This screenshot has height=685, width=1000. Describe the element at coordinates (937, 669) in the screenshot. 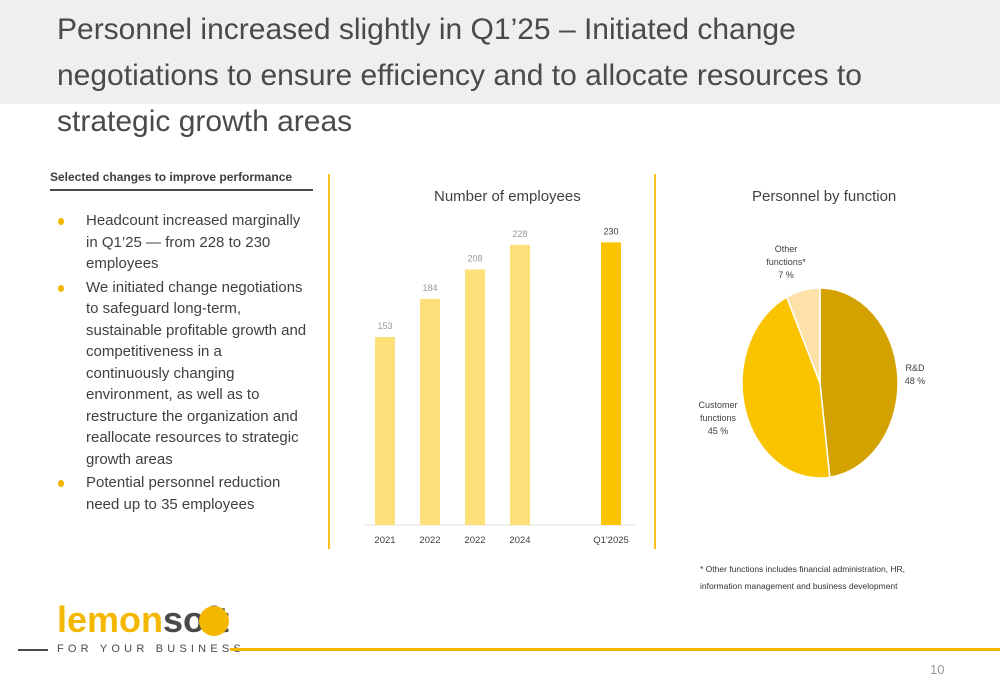

I see `page-number: 10` at that location.